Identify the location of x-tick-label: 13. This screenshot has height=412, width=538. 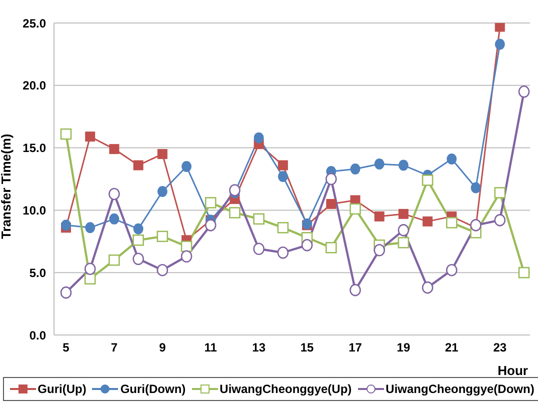
(259, 347).